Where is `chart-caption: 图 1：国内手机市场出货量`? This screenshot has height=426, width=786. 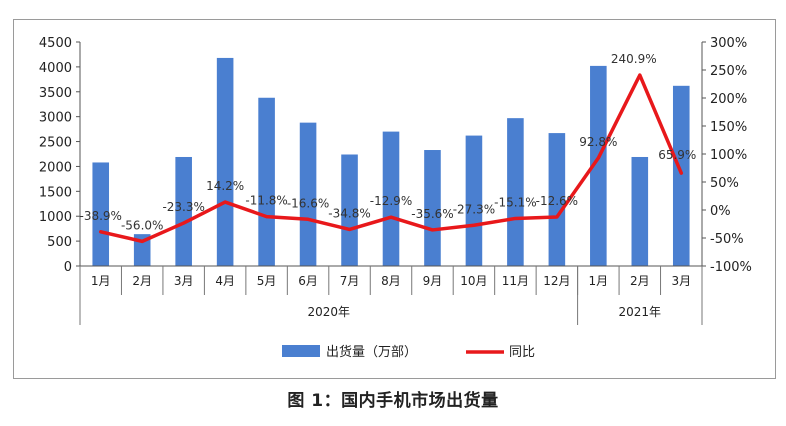 chart-caption: 图 1：国内手机市场出货量 is located at coordinates (393, 401).